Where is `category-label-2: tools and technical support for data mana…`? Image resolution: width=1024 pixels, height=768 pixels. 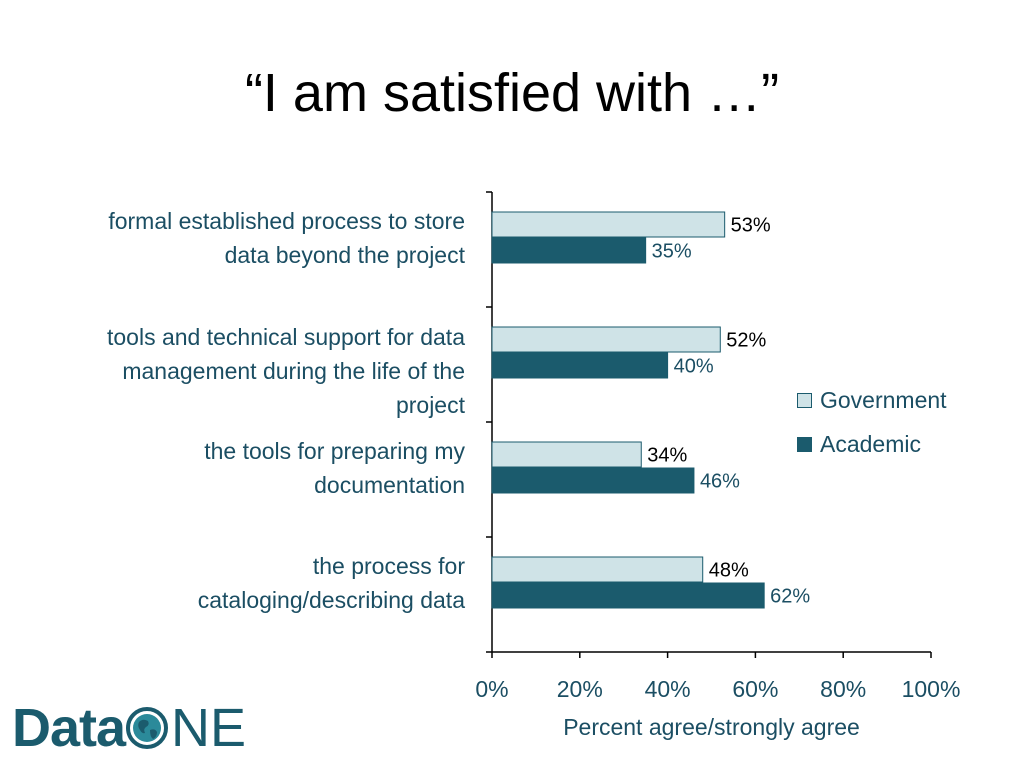
category-label-2: tools and technical support for data mana… is located at coordinates (286, 371).